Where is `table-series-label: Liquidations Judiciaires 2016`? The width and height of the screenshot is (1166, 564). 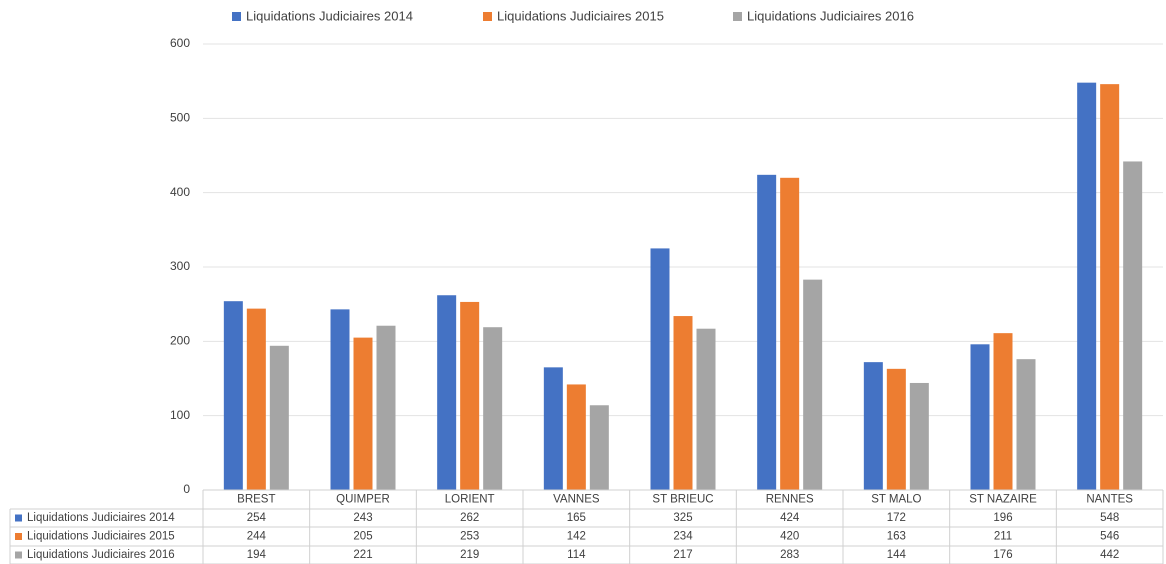 table-series-label: Liquidations Judiciaires 2016 is located at coordinates (101, 555).